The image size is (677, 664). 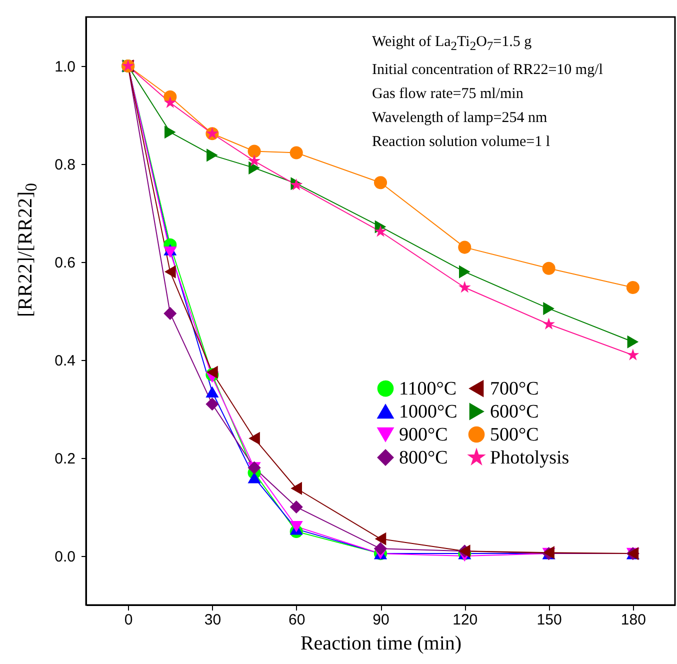 What do you see at coordinates (381, 643) in the screenshot?
I see `x-axis-title: Reaction time (min)` at bounding box center [381, 643].